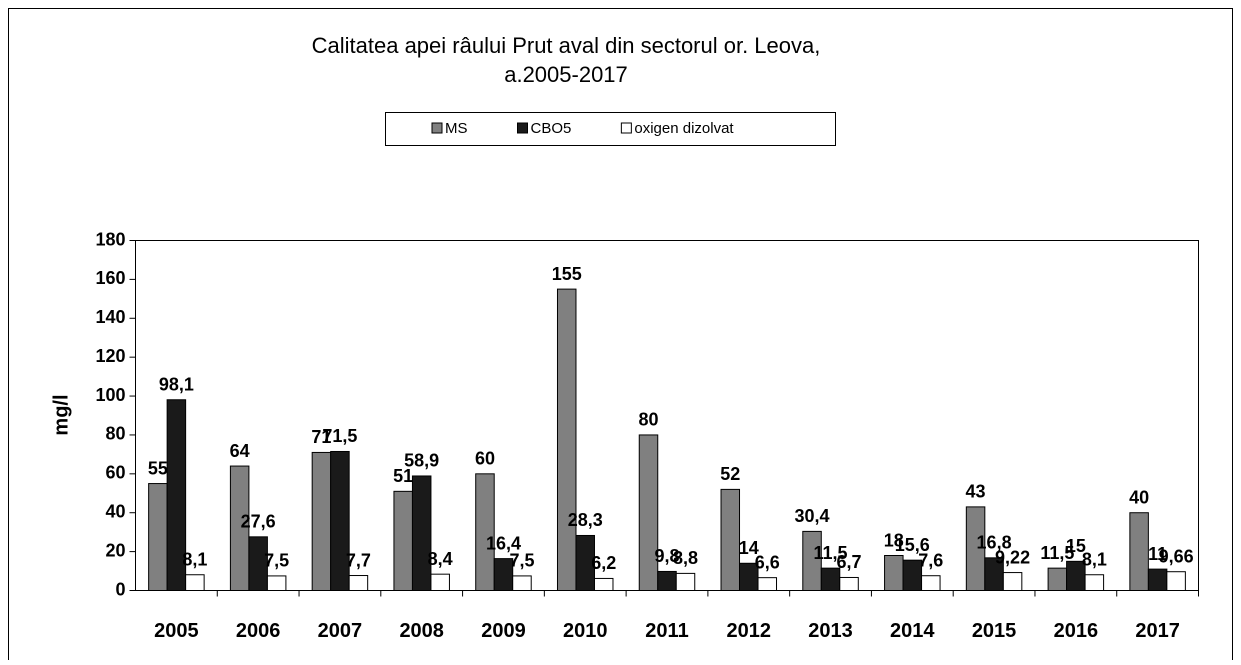  What do you see at coordinates (110, 317) in the screenshot?
I see `y-tick-label: 140` at bounding box center [110, 317].